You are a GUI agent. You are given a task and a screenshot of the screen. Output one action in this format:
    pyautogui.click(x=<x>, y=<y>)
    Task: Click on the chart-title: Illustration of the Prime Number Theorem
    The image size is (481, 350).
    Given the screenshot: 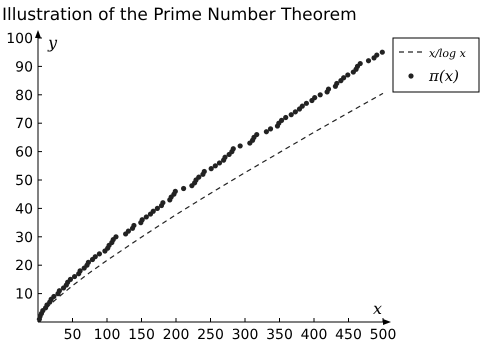 What is the action you would take?
    pyautogui.click(x=179, y=15)
    